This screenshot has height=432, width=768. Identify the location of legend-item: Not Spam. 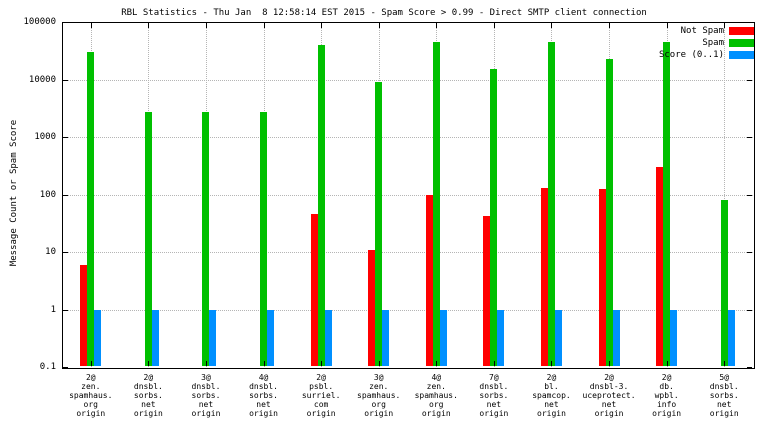
(717, 31).